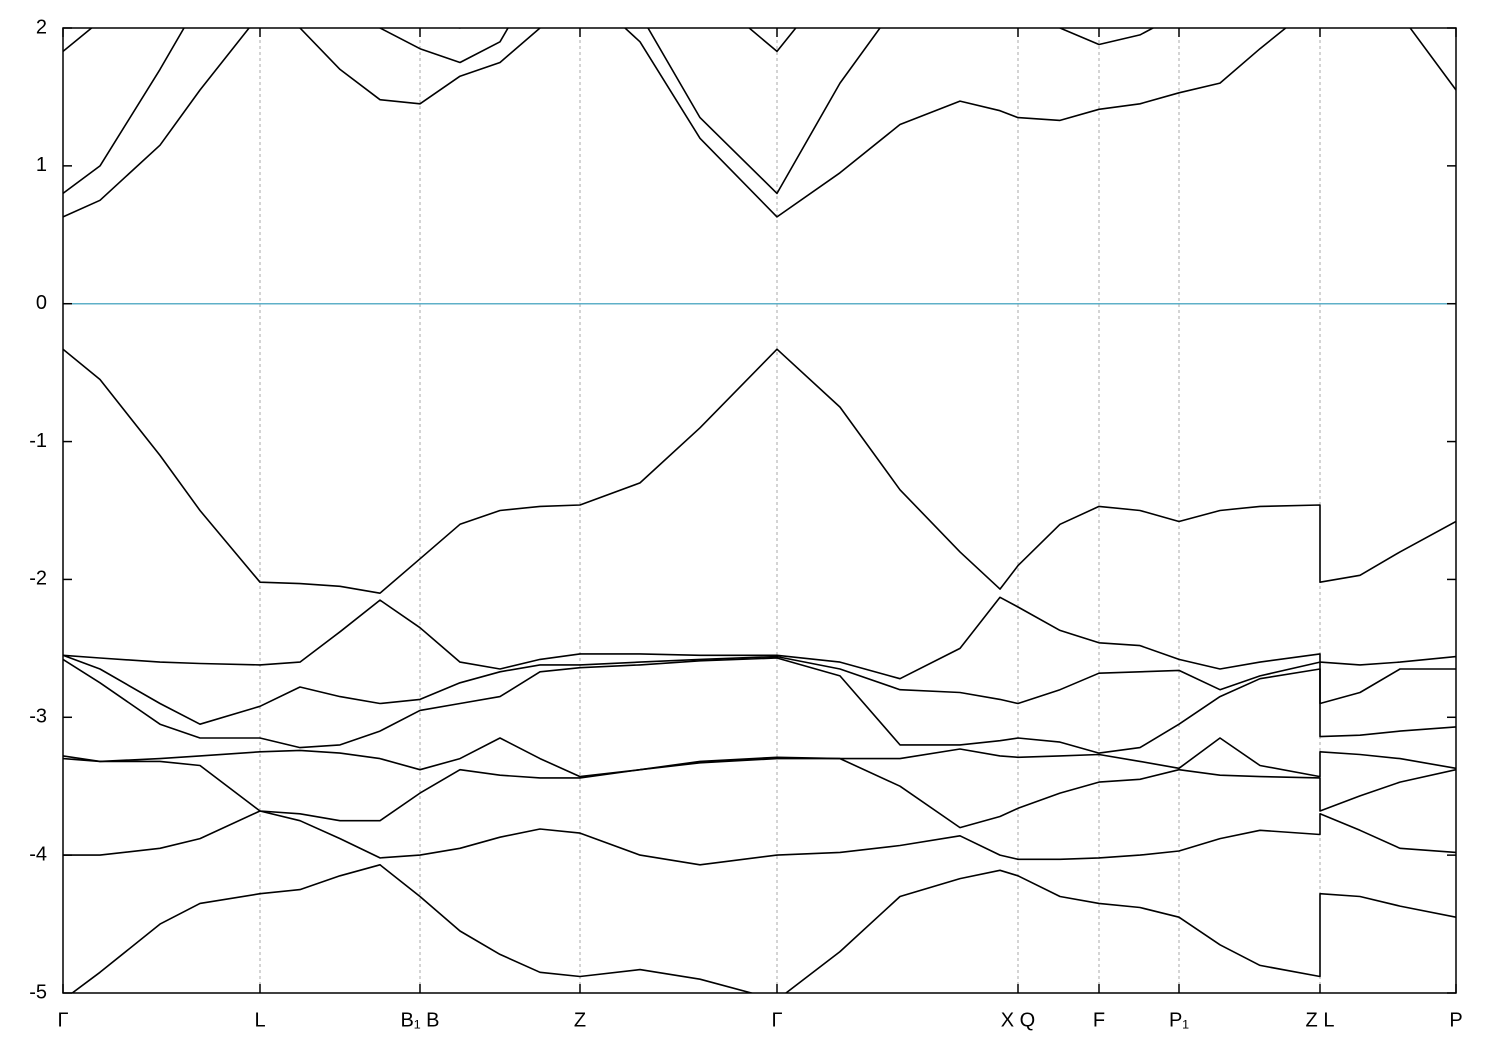  Describe the element at coordinates (38, 441) in the screenshot. I see `y-tick-label: -1` at that location.